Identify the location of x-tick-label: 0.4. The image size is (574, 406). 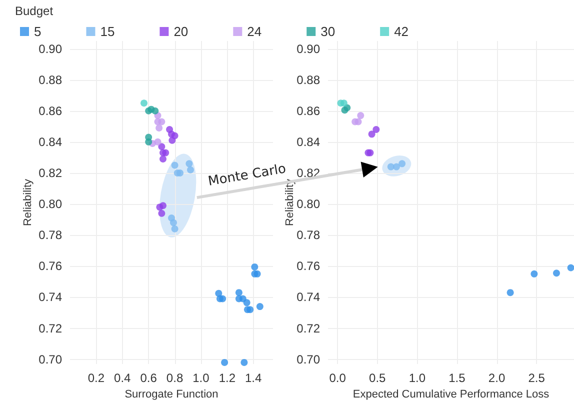
(123, 378).